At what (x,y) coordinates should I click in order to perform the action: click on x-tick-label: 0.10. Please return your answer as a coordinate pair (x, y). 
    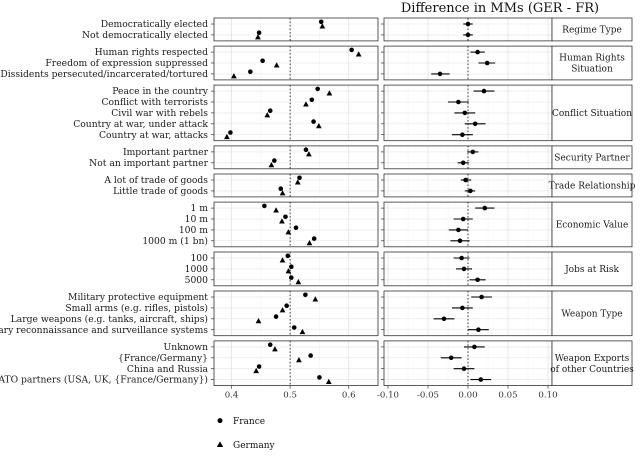
    Looking at the image, I should click on (547, 396).